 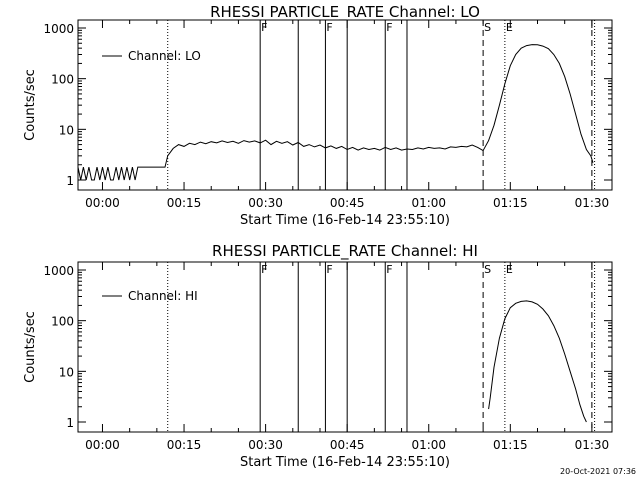 What do you see at coordinates (70, 181) in the screenshot?
I see `chart-1-y-tick-label: 1` at bounding box center [70, 181].